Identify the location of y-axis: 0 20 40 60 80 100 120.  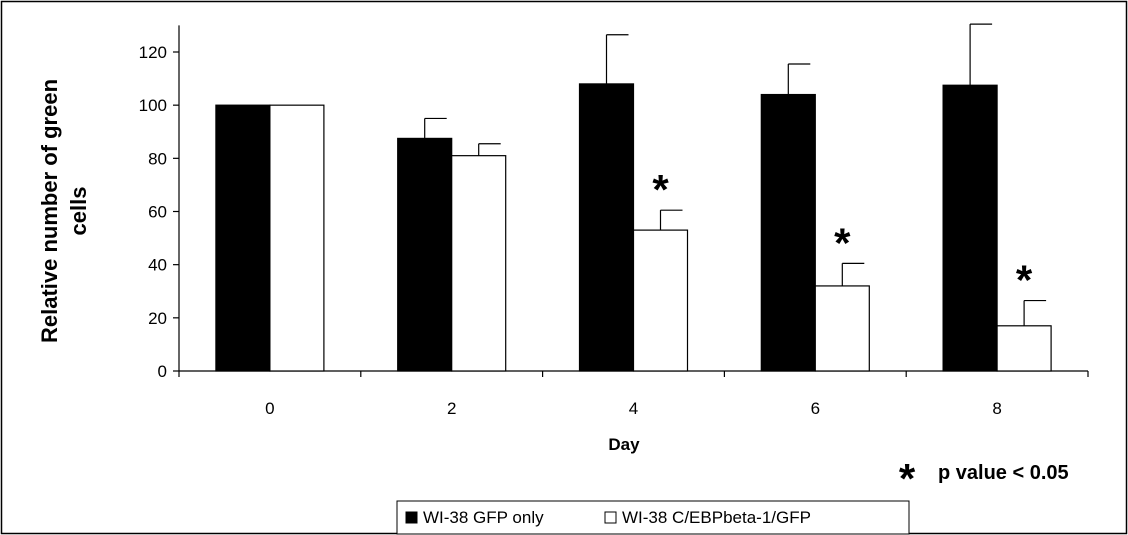
(159, 203).